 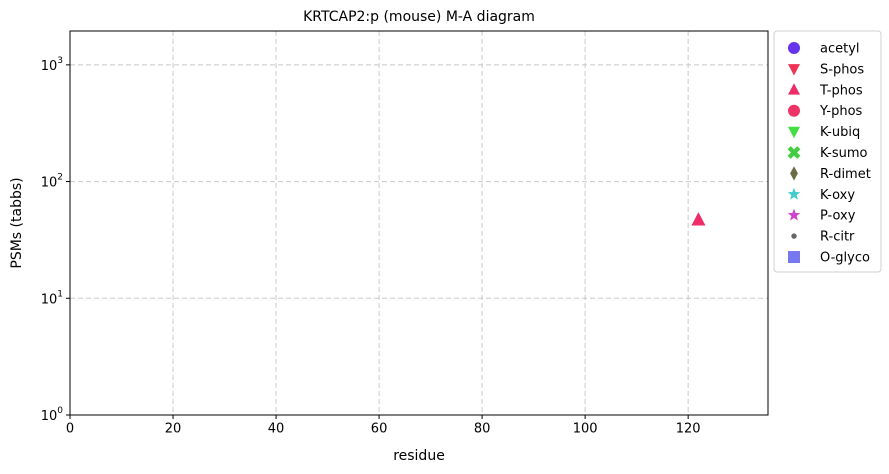 I want to click on legend-label: acetyl, so click(x=840, y=49).